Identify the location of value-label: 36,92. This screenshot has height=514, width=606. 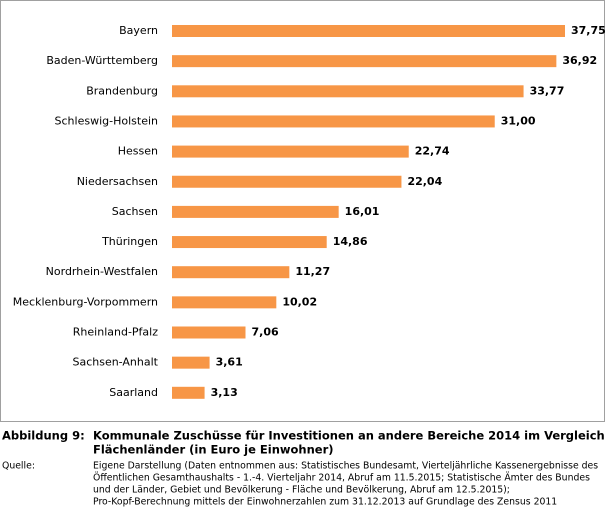
(579, 60).